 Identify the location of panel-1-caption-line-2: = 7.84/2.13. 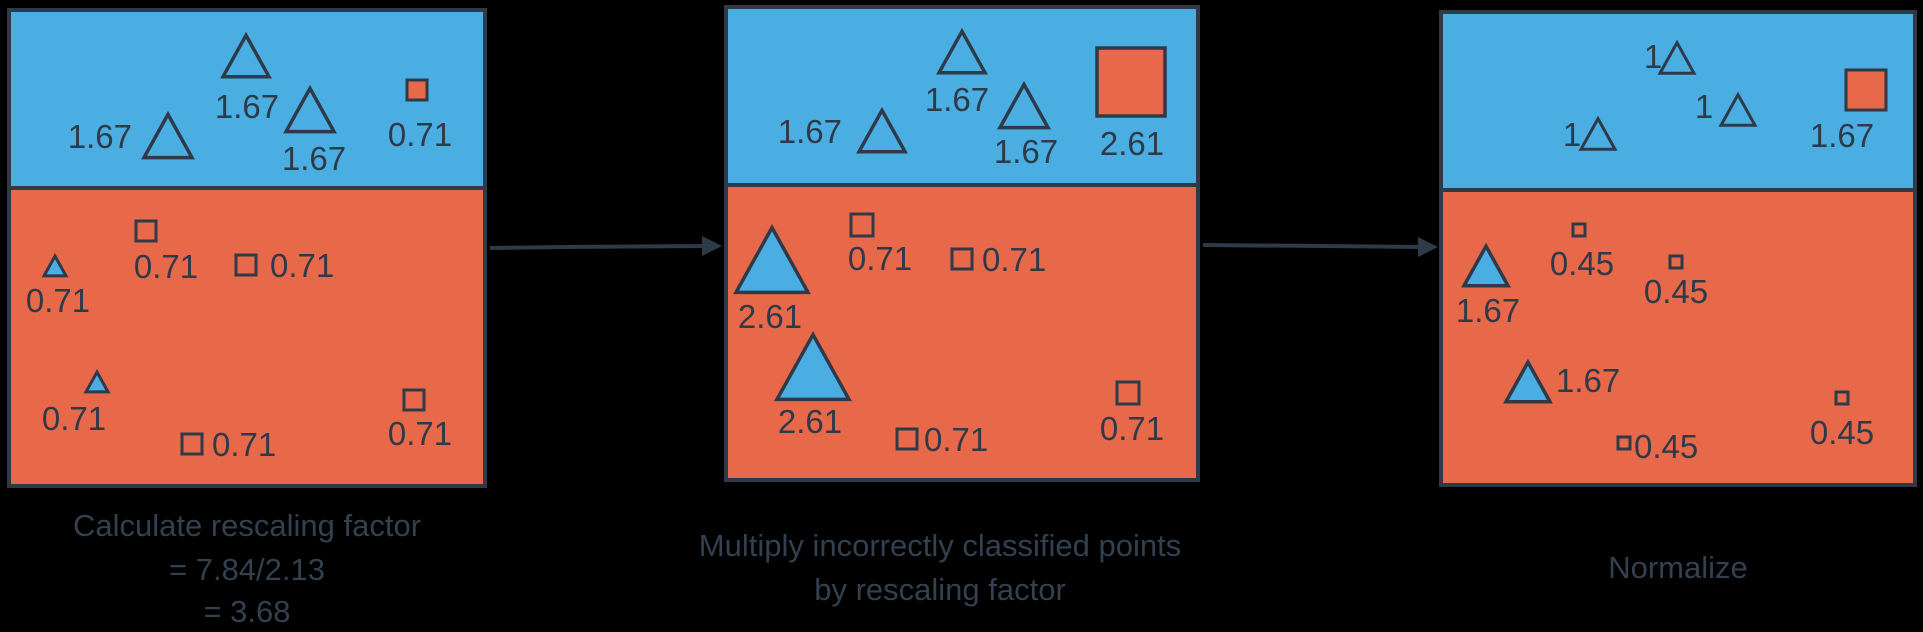
(247, 569).